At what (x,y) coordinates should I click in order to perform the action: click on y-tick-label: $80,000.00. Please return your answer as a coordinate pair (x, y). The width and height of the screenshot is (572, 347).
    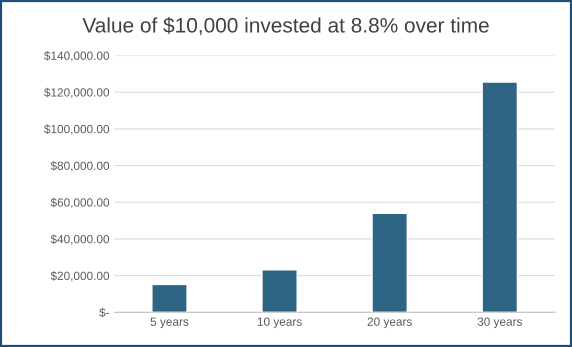
    Looking at the image, I should click on (80, 166).